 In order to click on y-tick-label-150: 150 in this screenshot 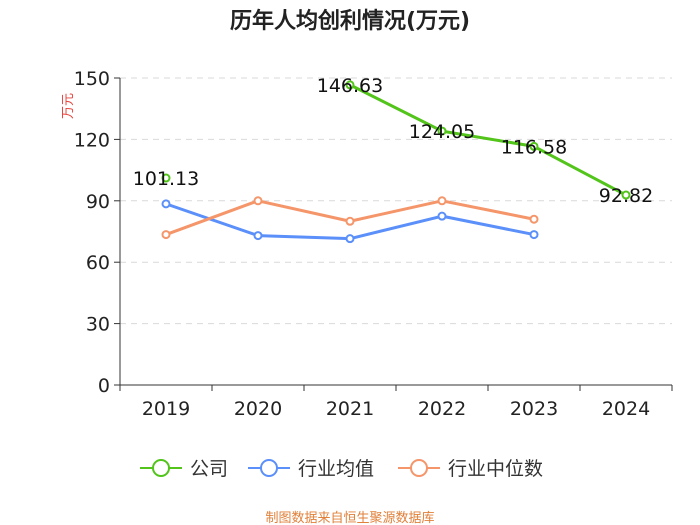, I will do `click(92, 79)`.